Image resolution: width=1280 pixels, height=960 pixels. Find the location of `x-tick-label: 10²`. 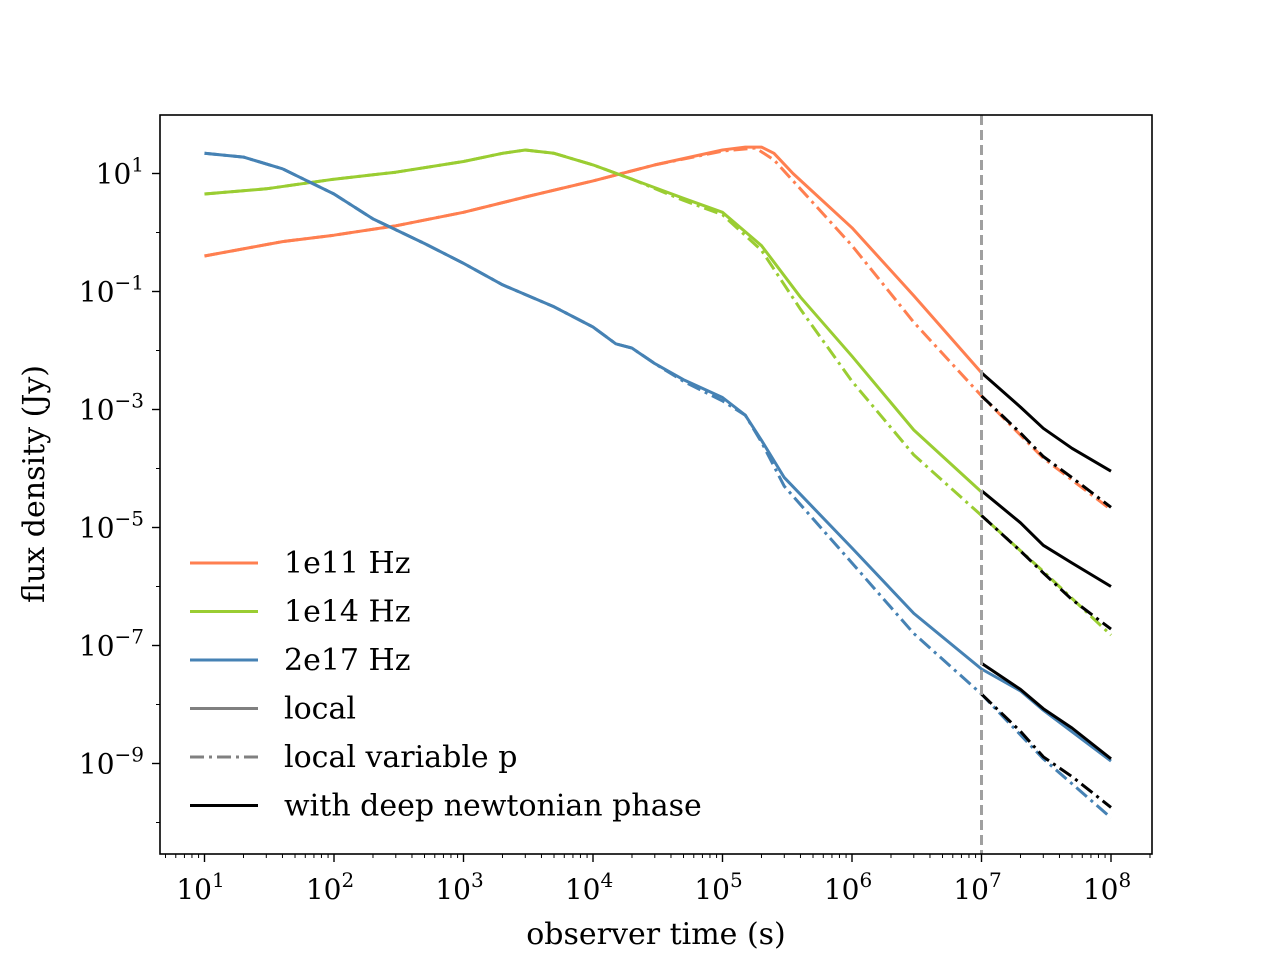

x-tick-label: 10² is located at coordinates (330, 887).